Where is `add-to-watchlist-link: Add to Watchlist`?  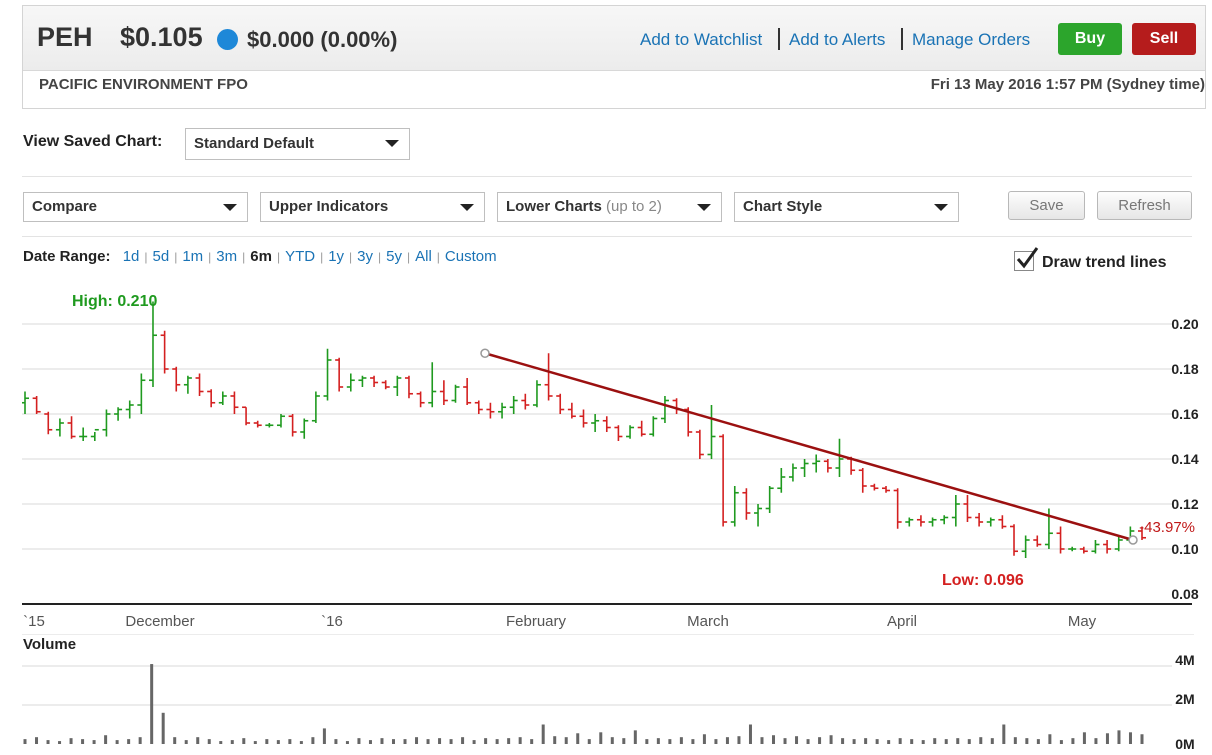 add-to-watchlist-link: Add to Watchlist is located at coordinates (701, 39).